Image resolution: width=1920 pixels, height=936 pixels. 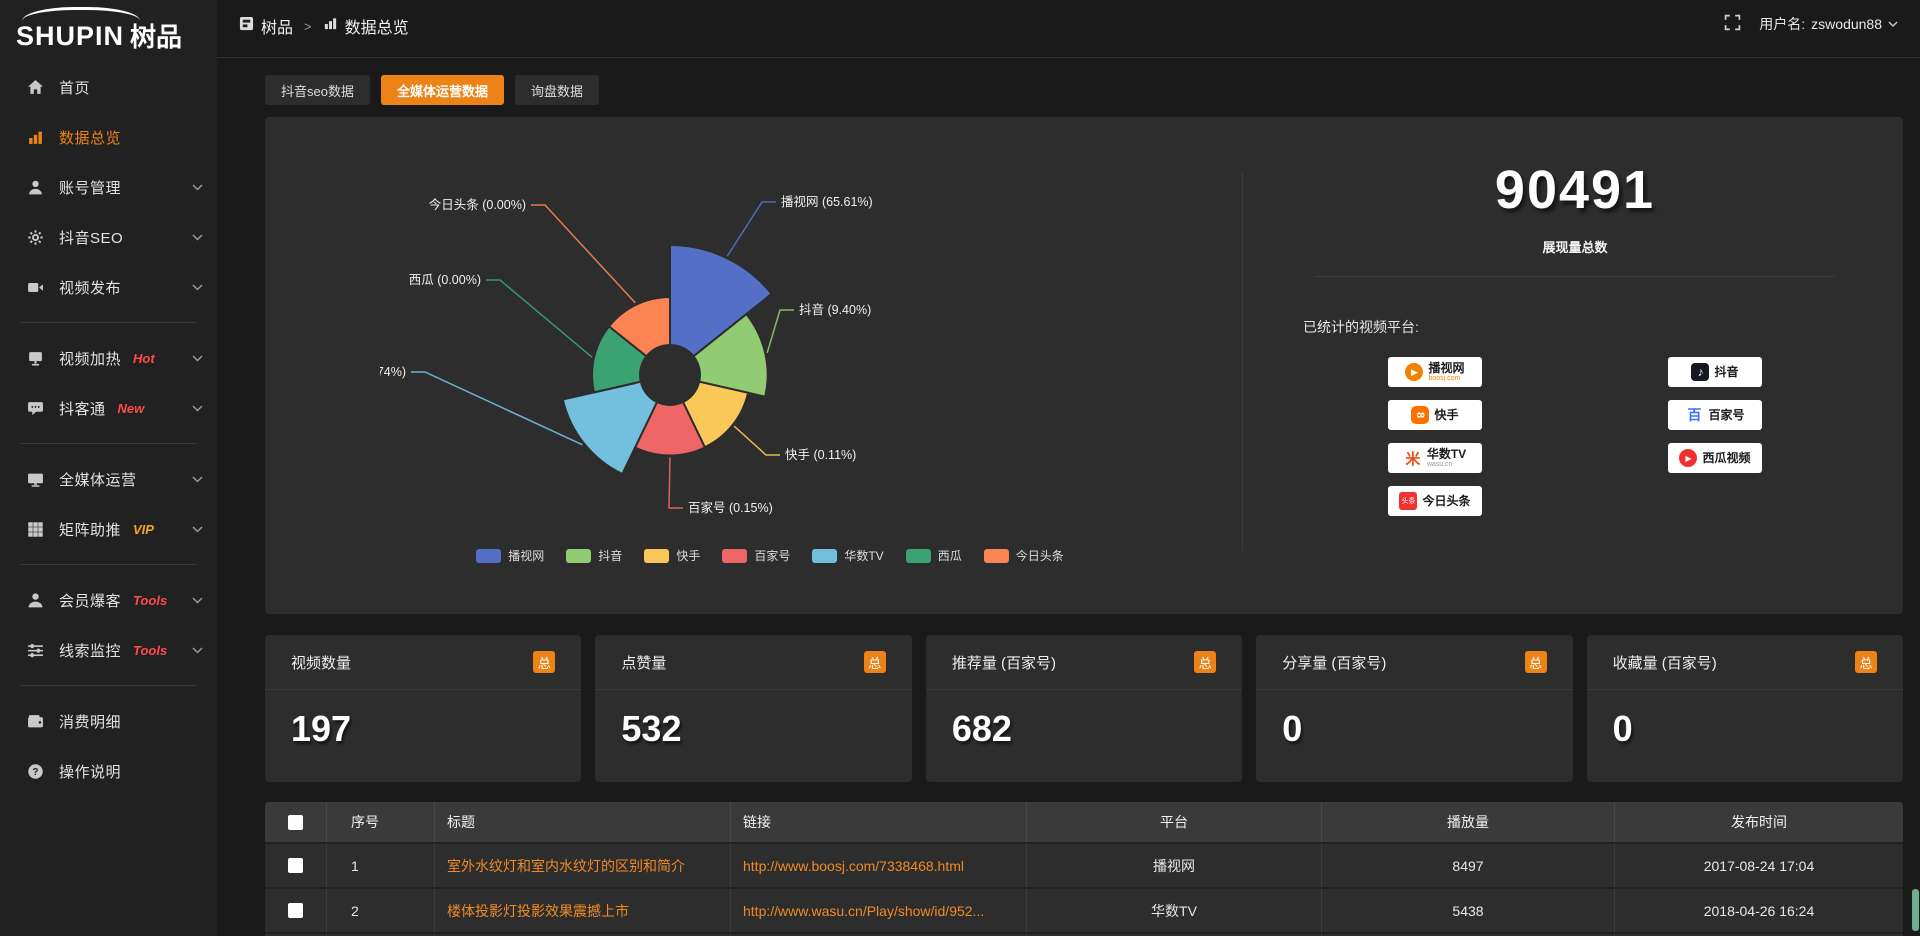 I want to click on pie-slice-boosj, so click(x=721, y=300).